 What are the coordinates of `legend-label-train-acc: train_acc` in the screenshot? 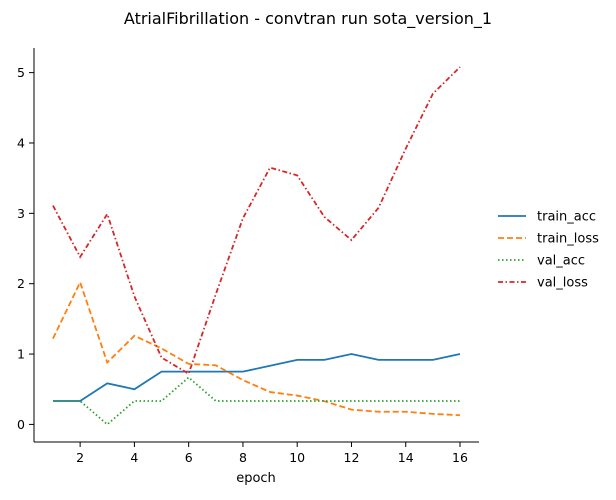 It's located at (566, 217).